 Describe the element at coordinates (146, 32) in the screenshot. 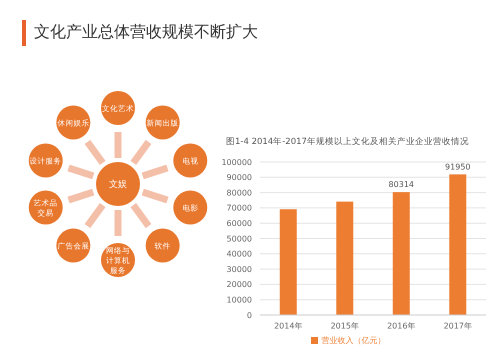

I see `chart-title: 文化产业总体营收规模不断扩大` at that location.